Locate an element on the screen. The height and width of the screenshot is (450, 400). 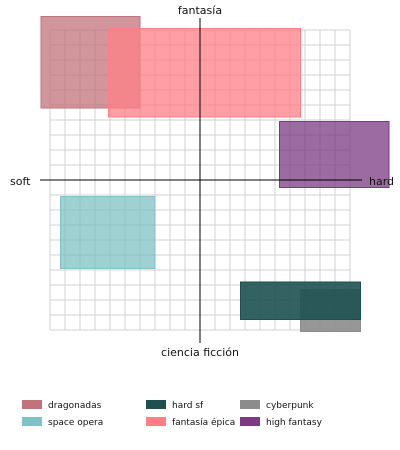
region-space-opera is located at coordinates (108, 232).